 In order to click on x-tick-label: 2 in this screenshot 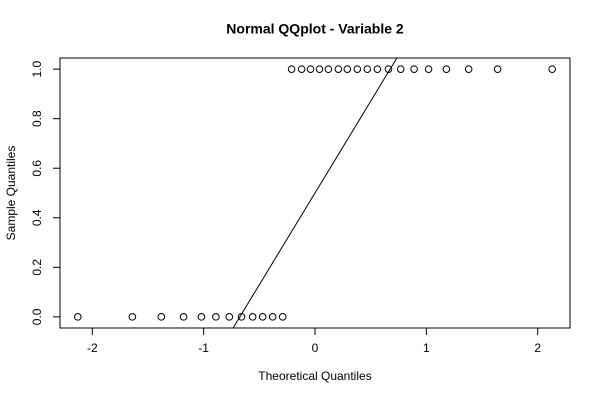, I will do `click(537, 348)`.